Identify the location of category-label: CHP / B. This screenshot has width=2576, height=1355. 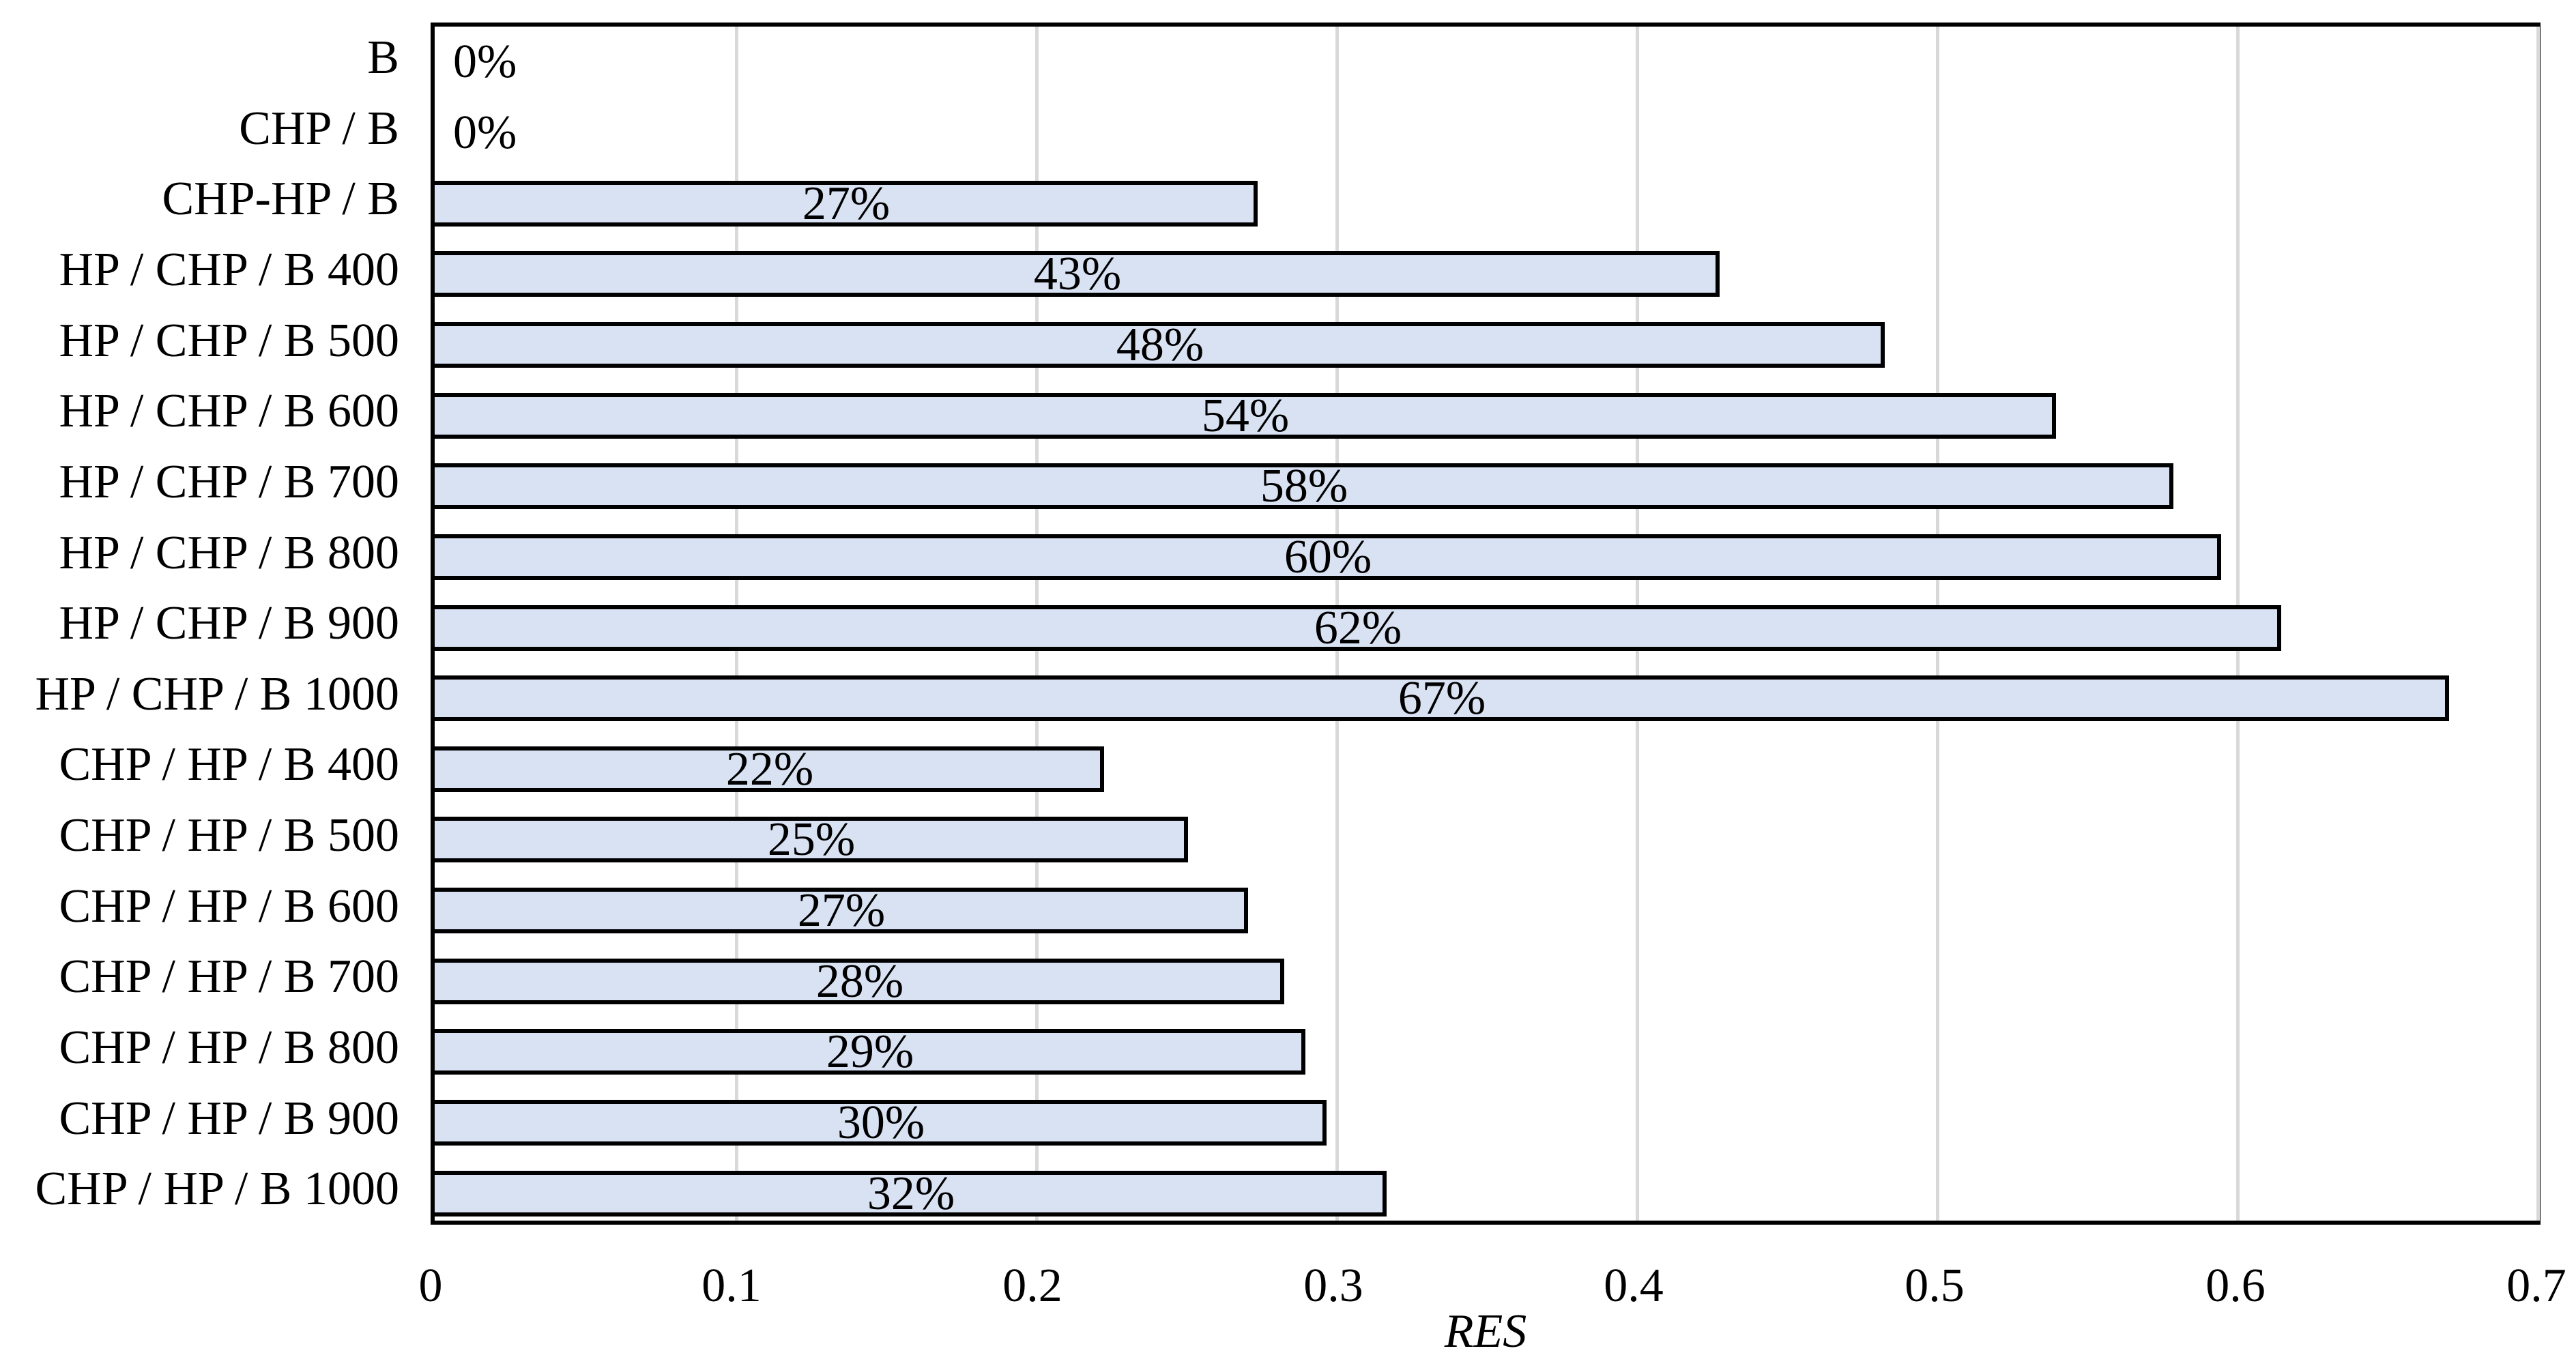
(319, 128).